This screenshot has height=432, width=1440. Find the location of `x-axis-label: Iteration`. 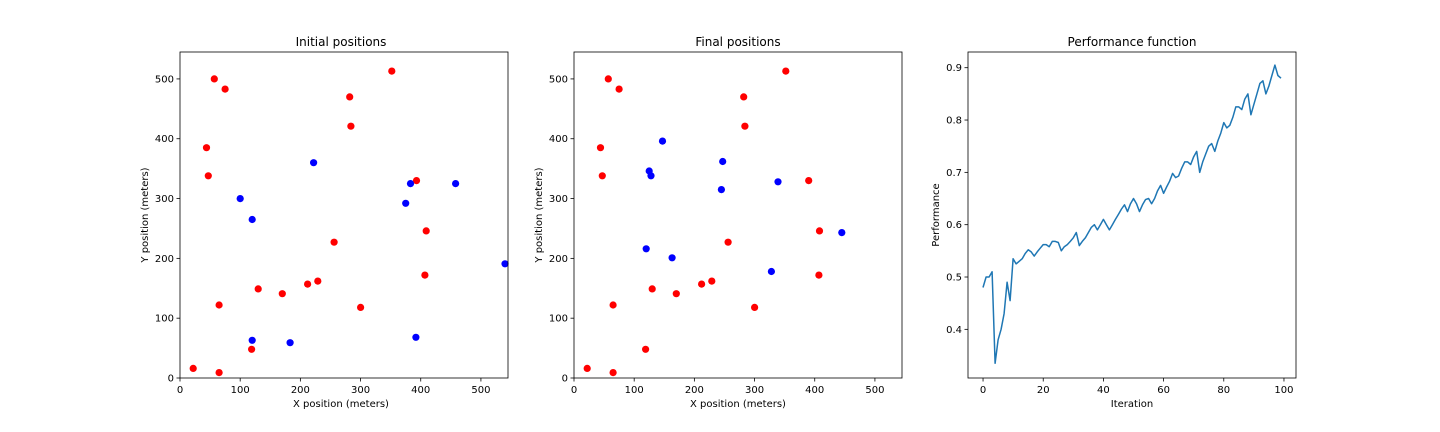

x-axis-label: Iteration is located at coordinates (1132, 404).